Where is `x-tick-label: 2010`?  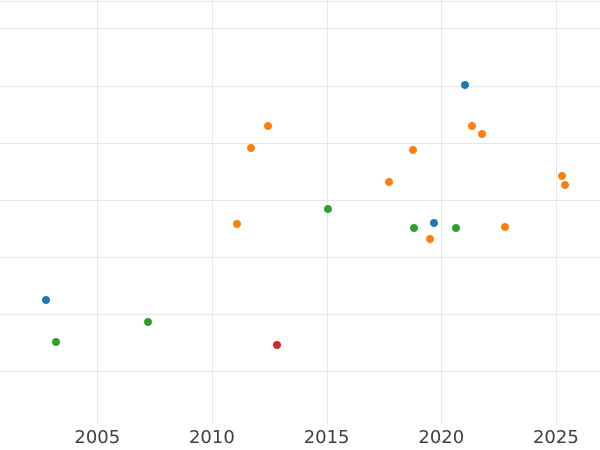 x-tick-label: 2010 is located at coordinates (211, 437).